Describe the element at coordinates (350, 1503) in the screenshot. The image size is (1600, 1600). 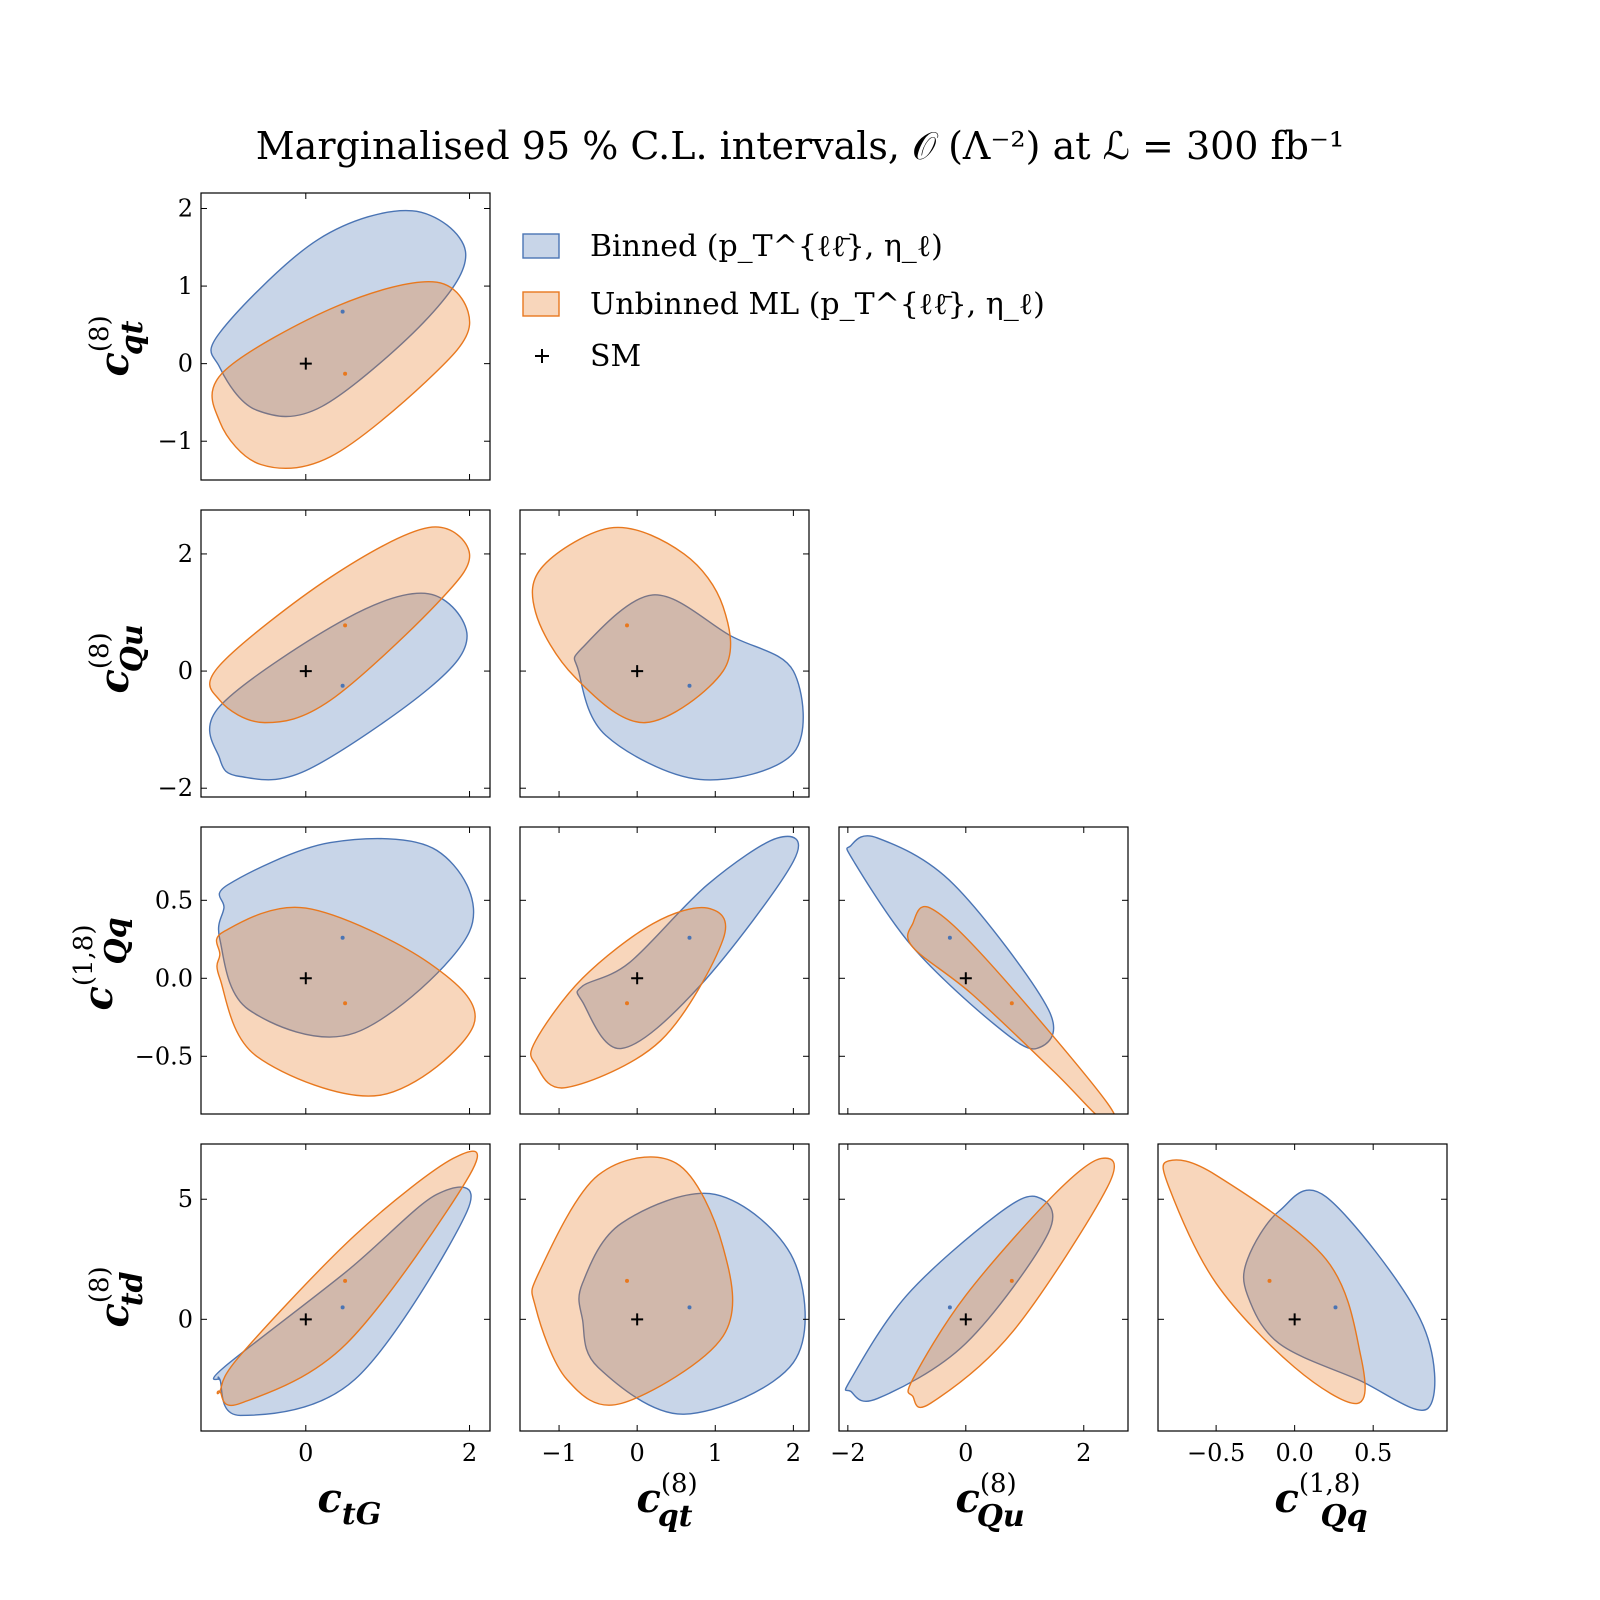
I see `x-axis-label: ctG` at that location.